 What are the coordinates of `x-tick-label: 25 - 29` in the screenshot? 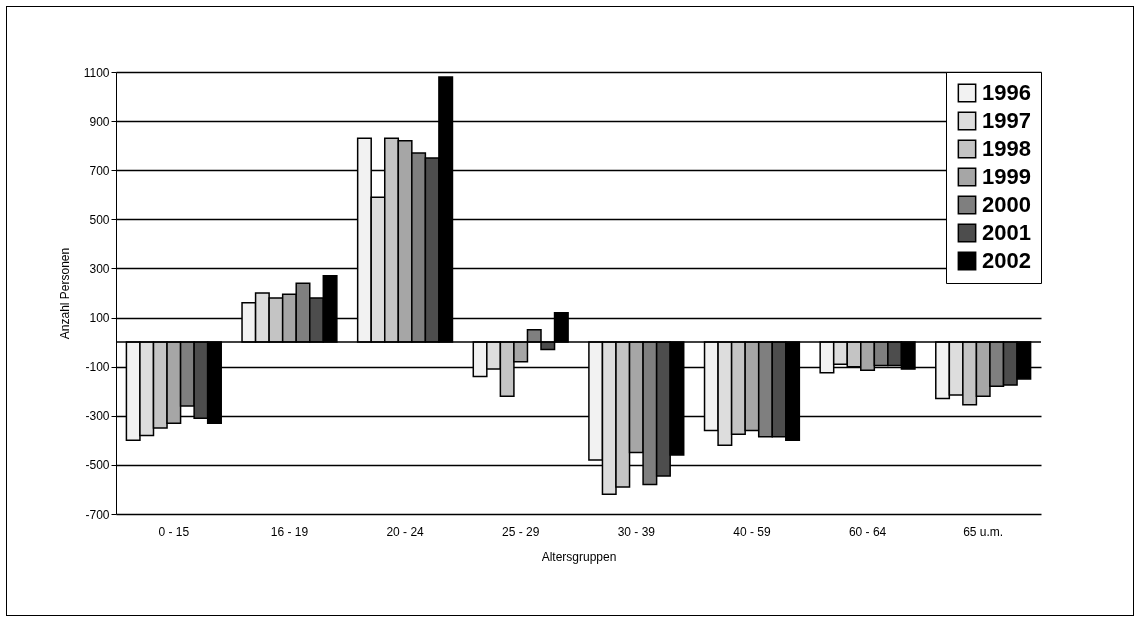 It's located at (521, 531).